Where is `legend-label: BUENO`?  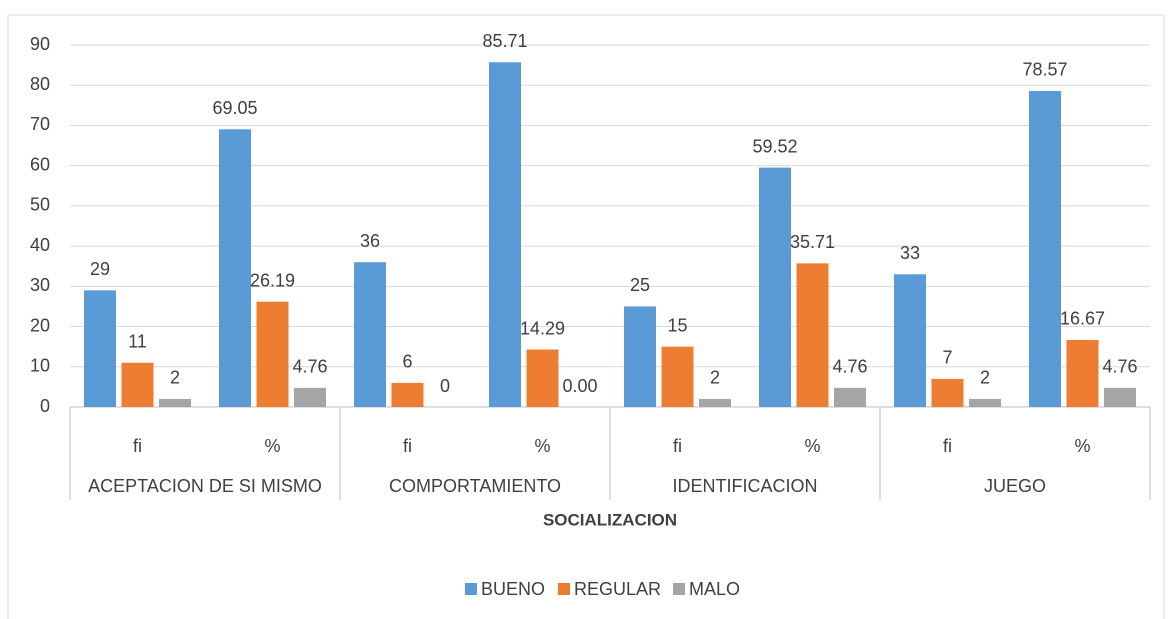 legend-label: BUENO is located at coordinates (513, 589).